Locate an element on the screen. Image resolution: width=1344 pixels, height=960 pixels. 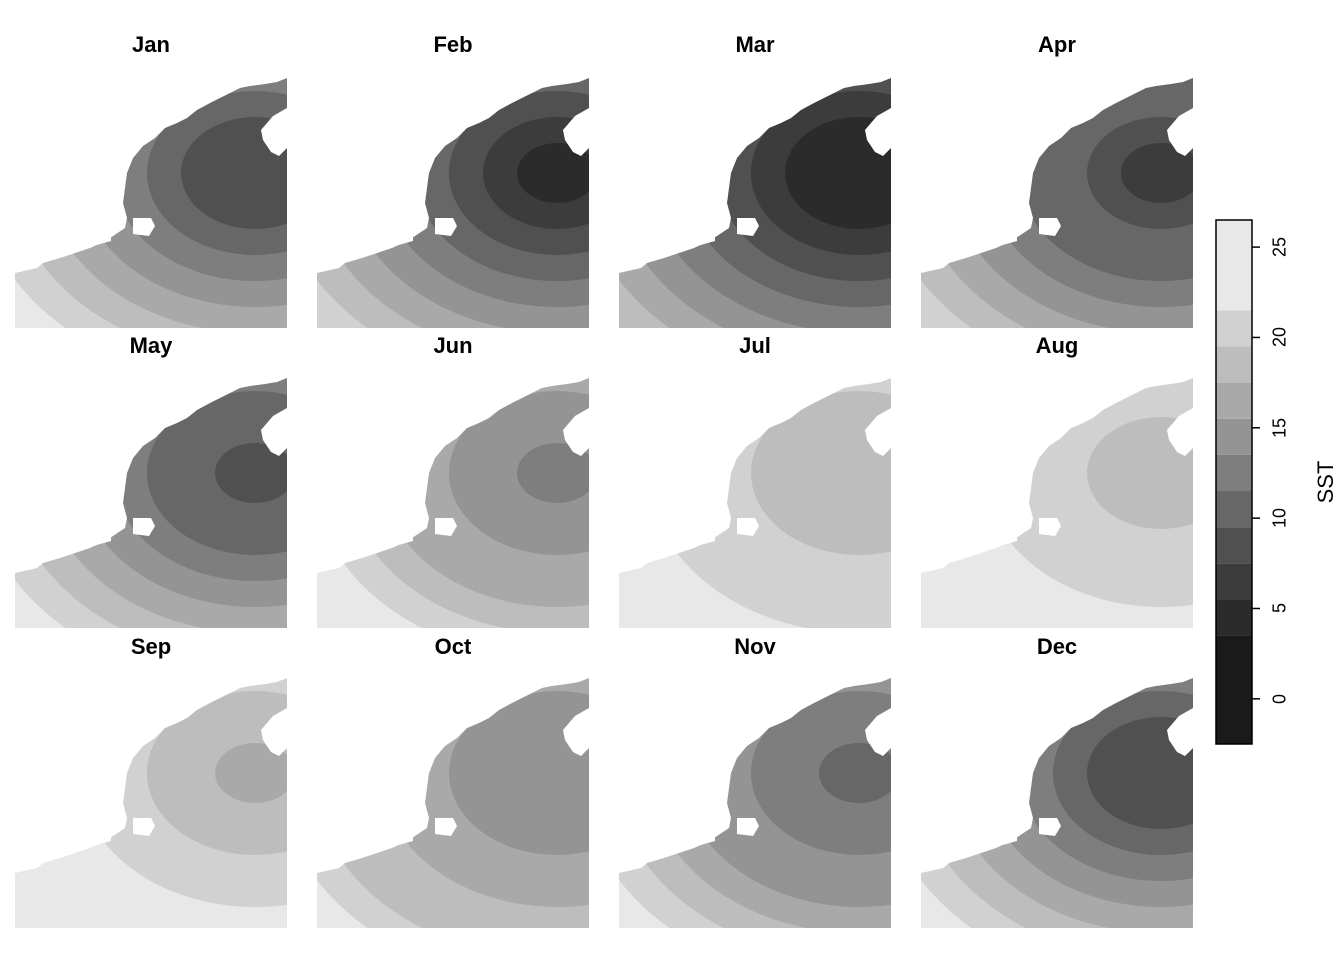
panel-title-oct: Oct is located at coordinates (453, 646).